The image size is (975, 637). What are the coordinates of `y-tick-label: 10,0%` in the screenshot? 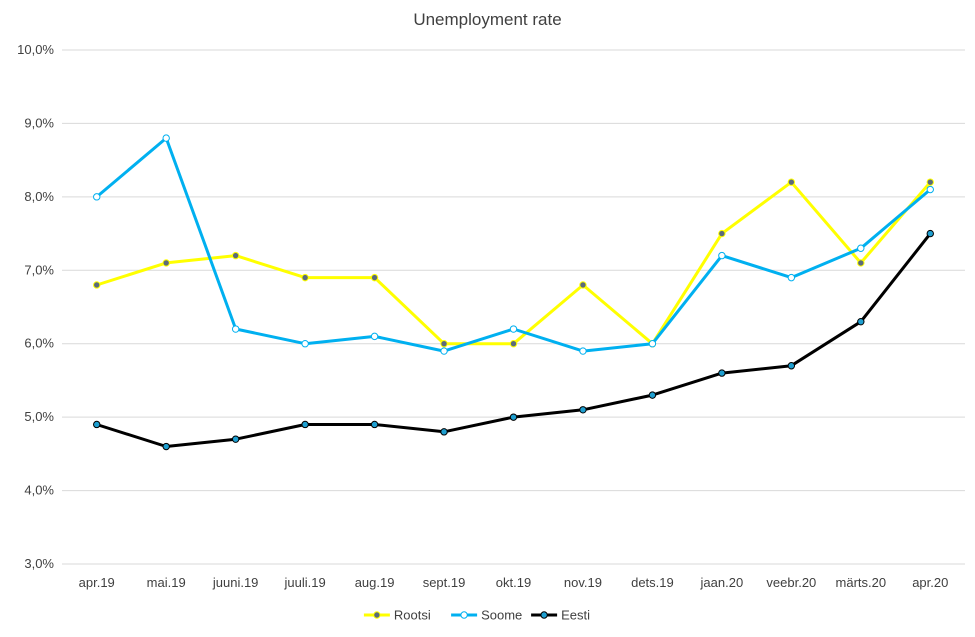 It's located at (35, 49).